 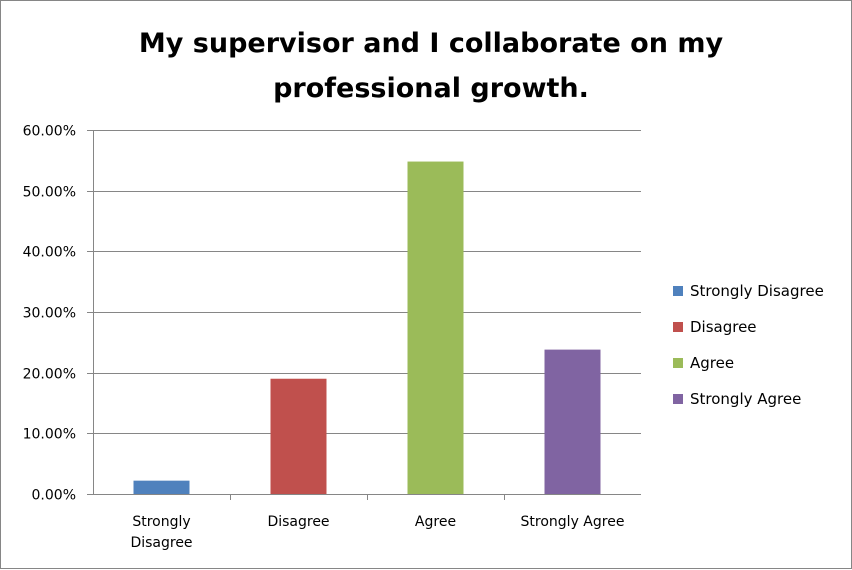 I want to click on legend-swatch-agree, so click(x=678, y=363).